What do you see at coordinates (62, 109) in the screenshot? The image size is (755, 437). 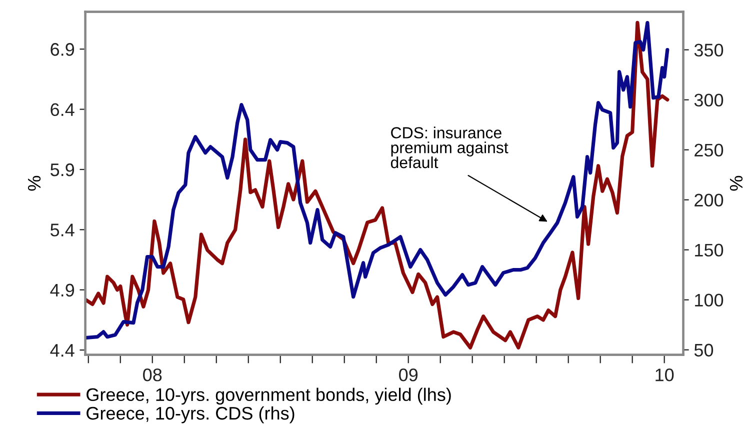 I see `y-tick-label: 6.4` at bounding box center [62, 109].